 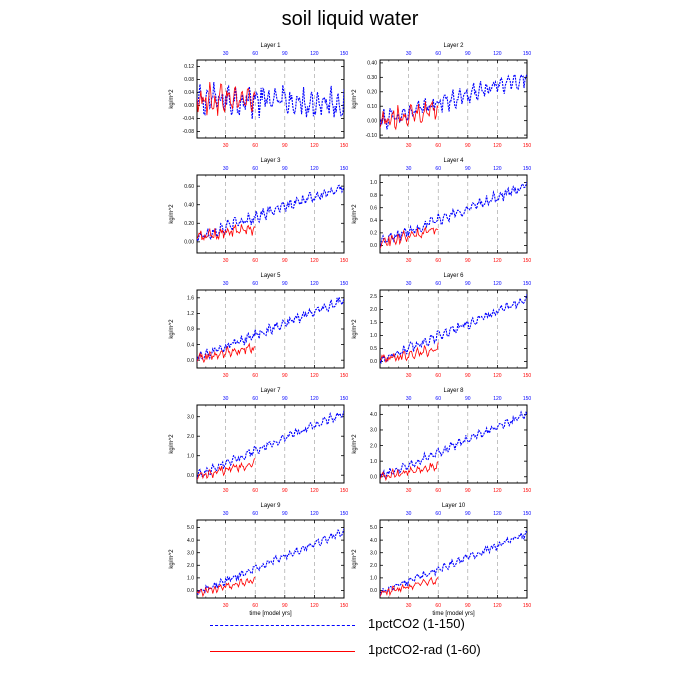 What do you see at coordinates (270, 506) in the screenshot?
I see `panel-title: Layer 9` at bounding box center [270, 506].